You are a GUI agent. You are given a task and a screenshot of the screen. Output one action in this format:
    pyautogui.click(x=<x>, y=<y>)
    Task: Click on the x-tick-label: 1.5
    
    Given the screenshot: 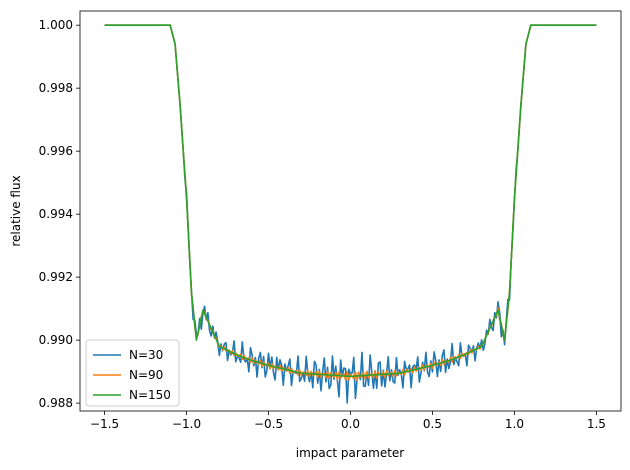 What is the action you would take?
    pyautogui.click(x=596, y=424)
    